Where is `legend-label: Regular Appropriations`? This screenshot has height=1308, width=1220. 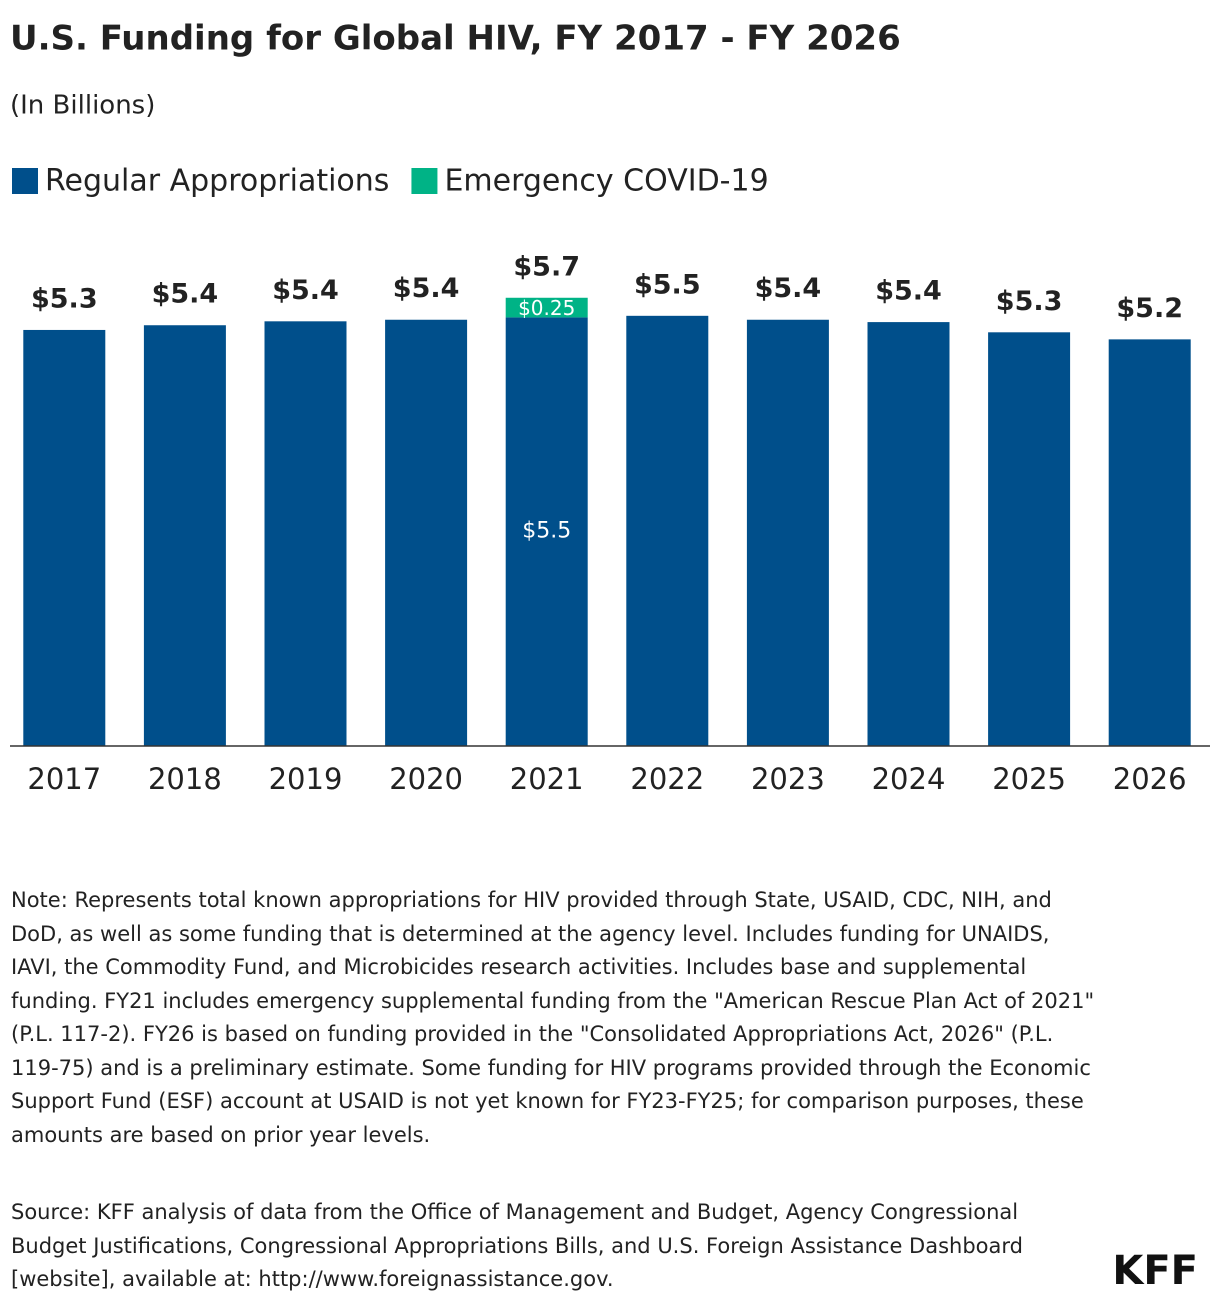
legend-label: Regular Appropriations is located at coordinates (217, 181).